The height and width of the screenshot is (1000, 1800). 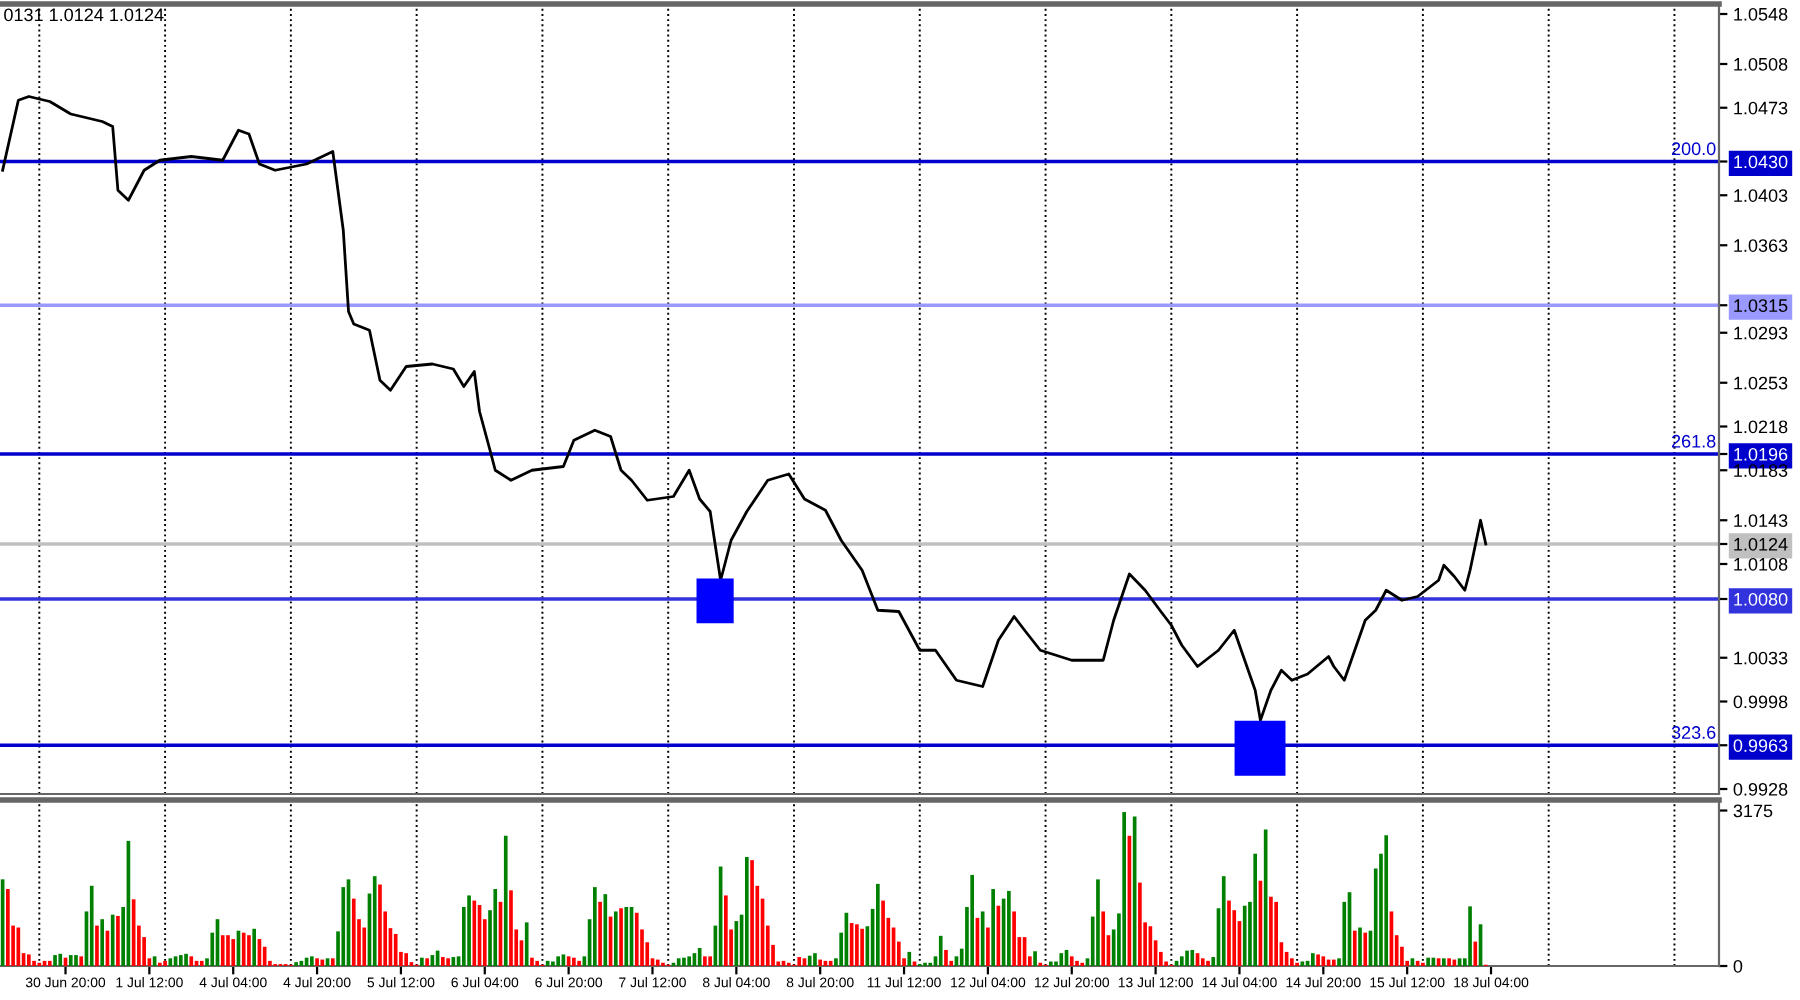 What do you see at coordinates (1761, 195) in the screenshot?
I see `y-tick-label: 1.0403` at bounding box center [1761, 195].